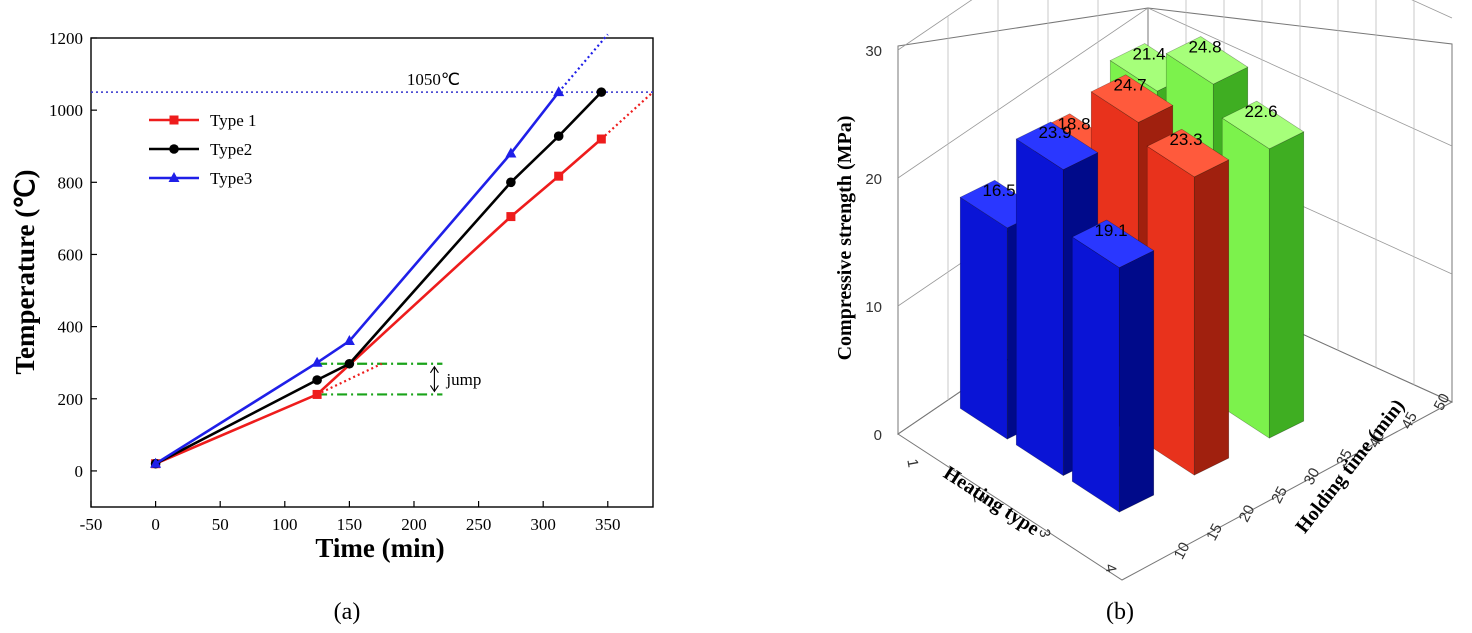 Image resolution: width=1472 pixels, height=633 pixels. What do you see at coordinates (998, 190) in the screenshot?
I see `bar-value-label: 16.5` at bounding box center [998, 190].